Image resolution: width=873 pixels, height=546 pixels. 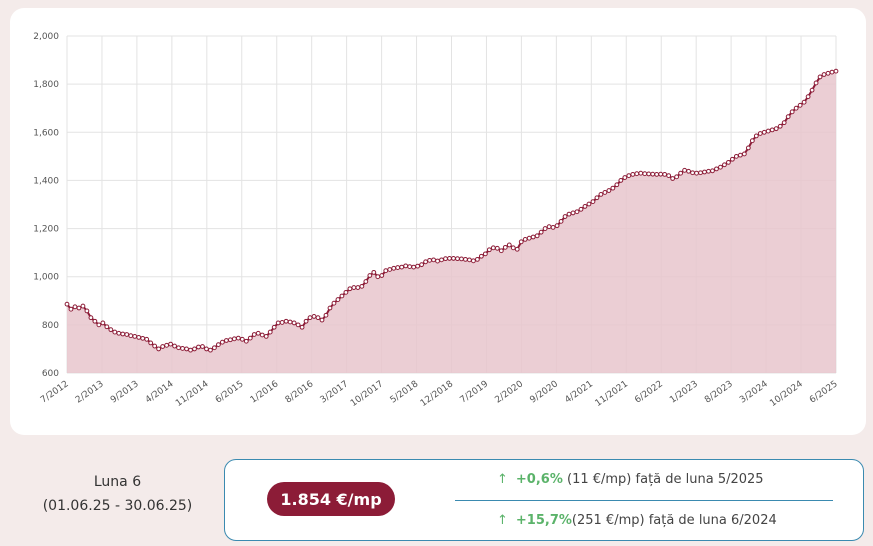 What do you see at coordinates (539, 479) in the screenshot?
I see `change-percent: +0,6%` at bounding box center [539, 479].